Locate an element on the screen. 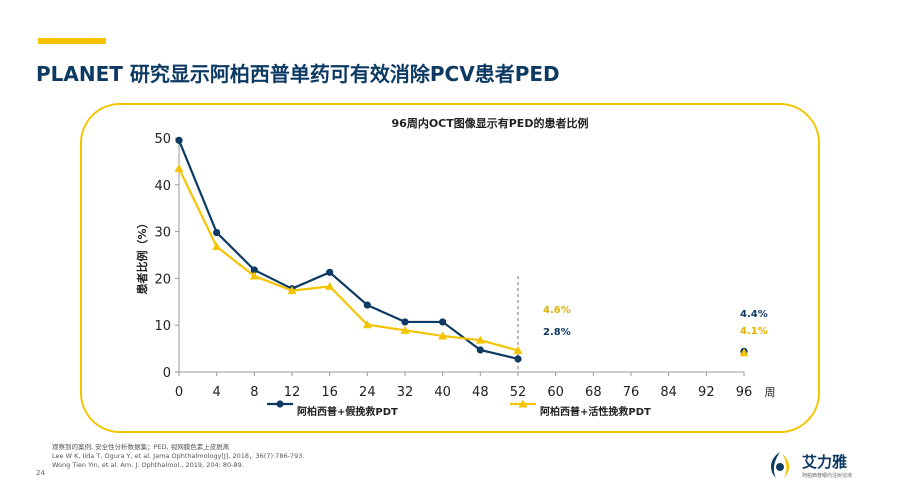 Image resolution: width=900 pixels, height=504 pixels. legend-label: 阿柏西普+假挽救PDT is located at coordinates (347, 411).